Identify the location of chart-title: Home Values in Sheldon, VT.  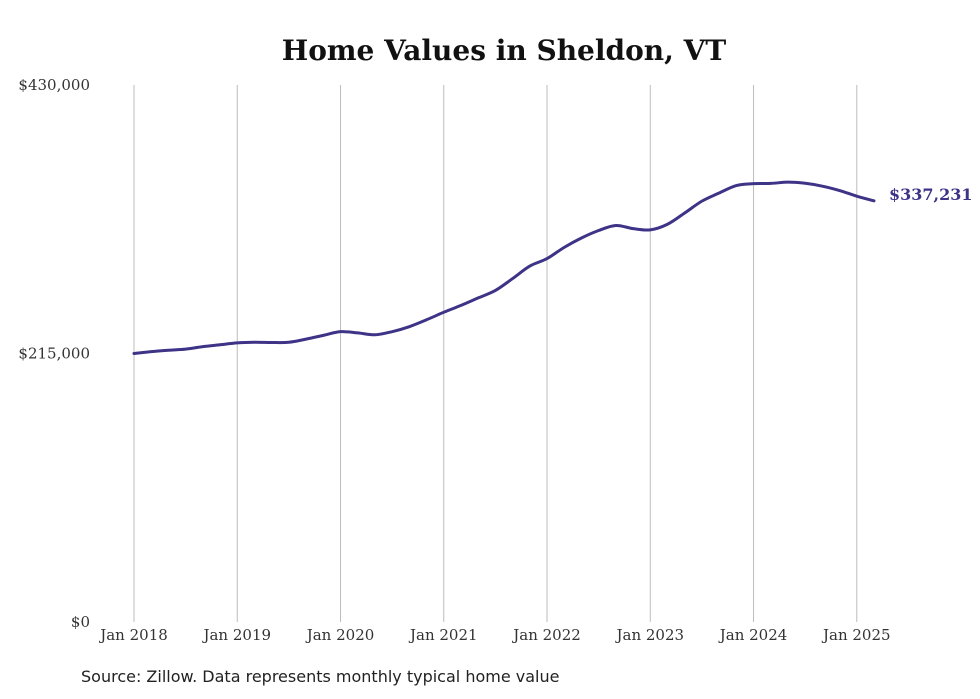
(504, 50).